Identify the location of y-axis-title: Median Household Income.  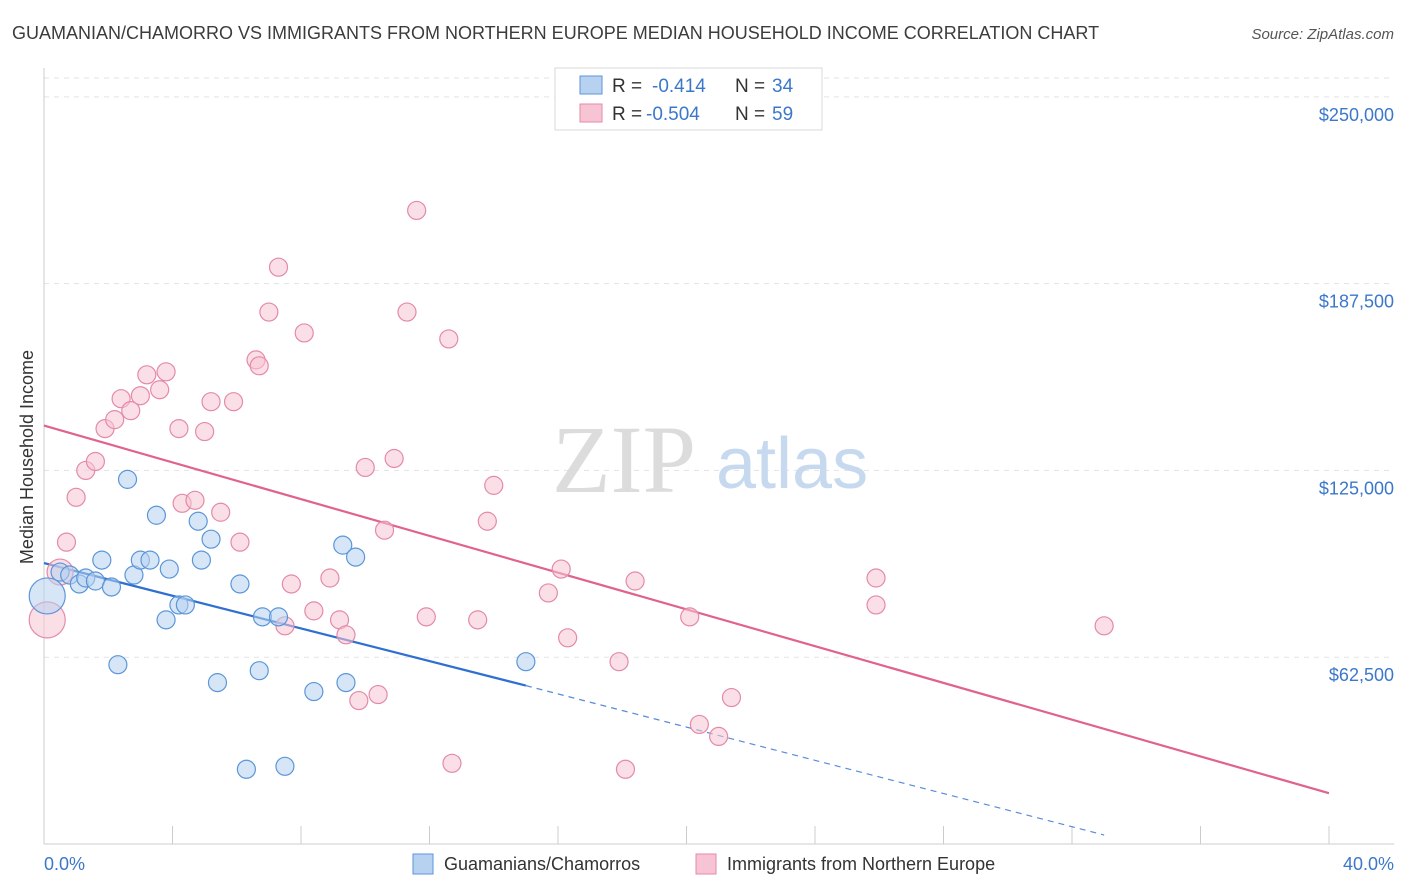
(27, 457).